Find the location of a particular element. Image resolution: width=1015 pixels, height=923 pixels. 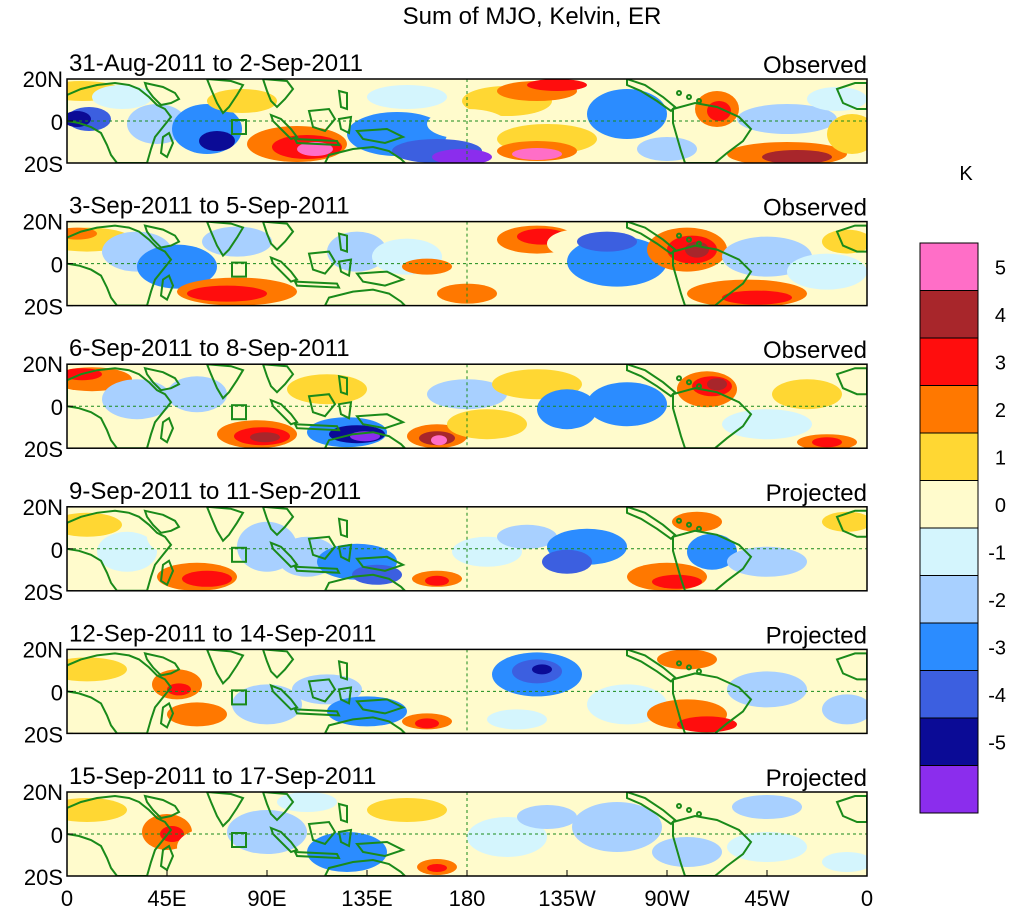

panel-date-range: 15-Sep-2011 to 17-Sep-2011 is located at coordinates (222, 776).